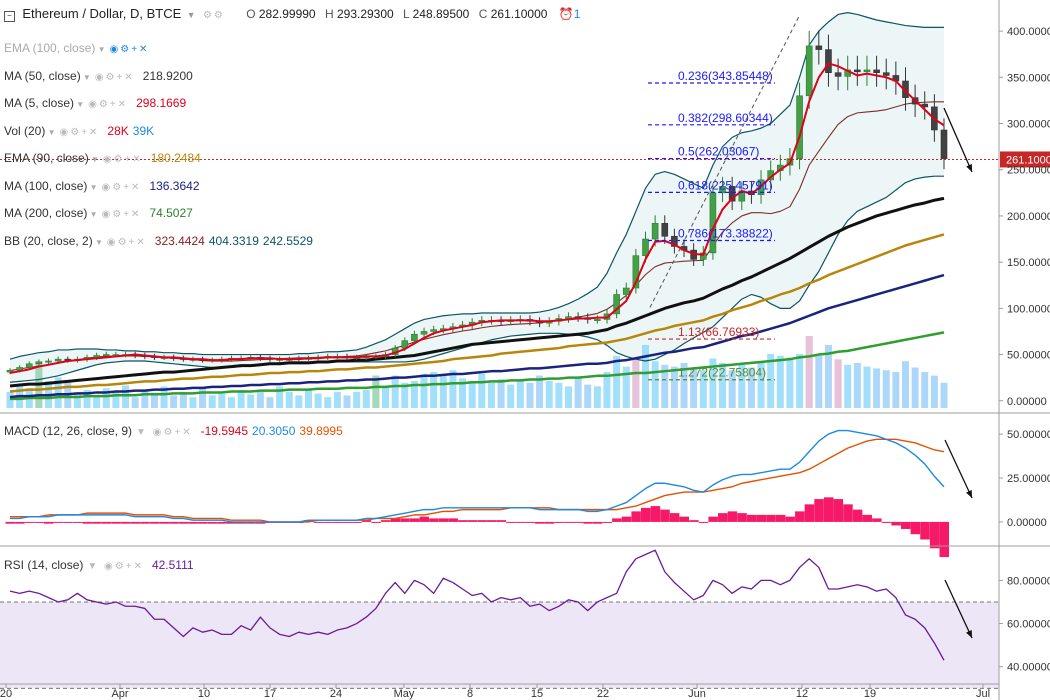  What do you see at coordinates (1028, 160) in the screenshot?
I see `last-price-label: 261.10000` at bounding box center [1028, 160].